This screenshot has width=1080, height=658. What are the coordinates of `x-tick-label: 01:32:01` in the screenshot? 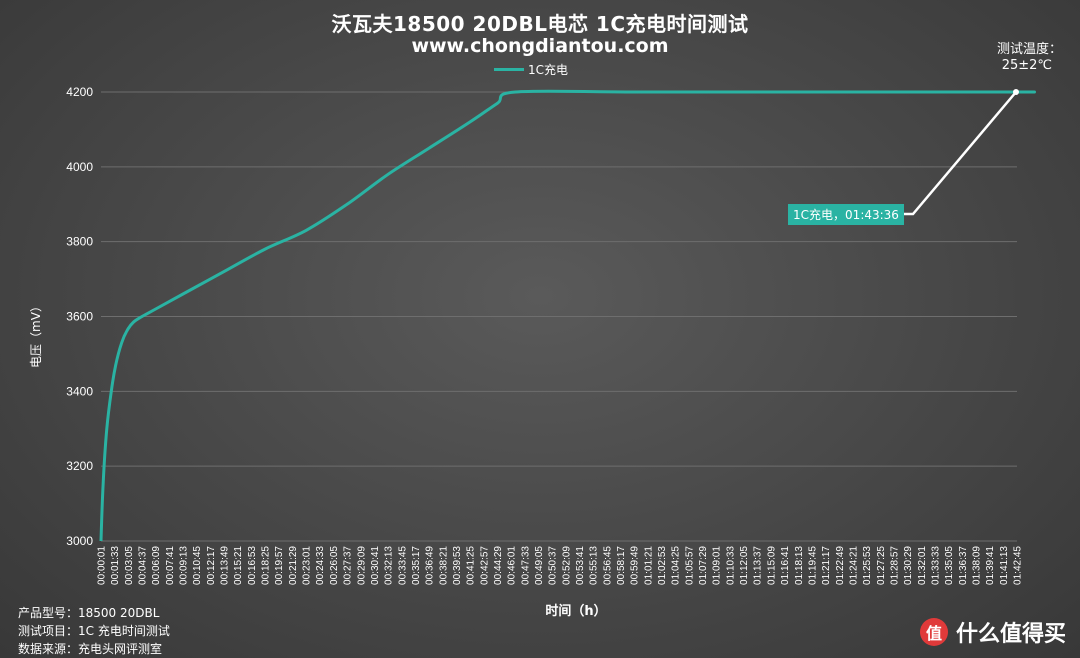 It's located at (922, 565).